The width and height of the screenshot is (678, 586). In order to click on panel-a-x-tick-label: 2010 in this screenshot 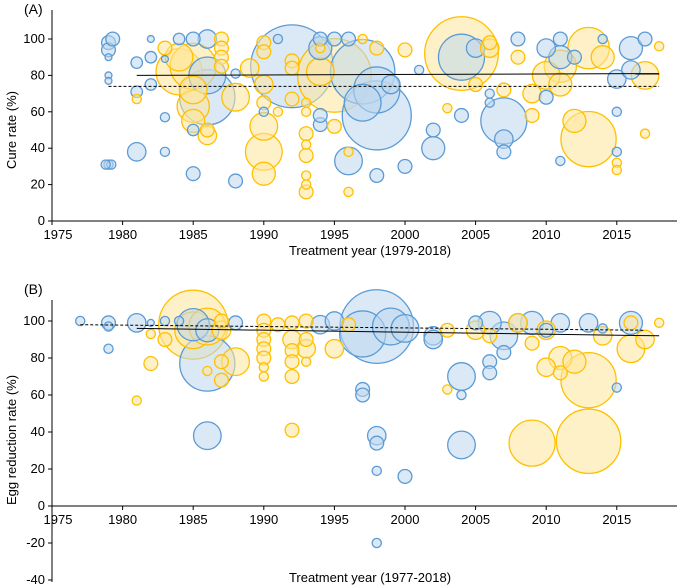, I will do `click(546, 234)`.